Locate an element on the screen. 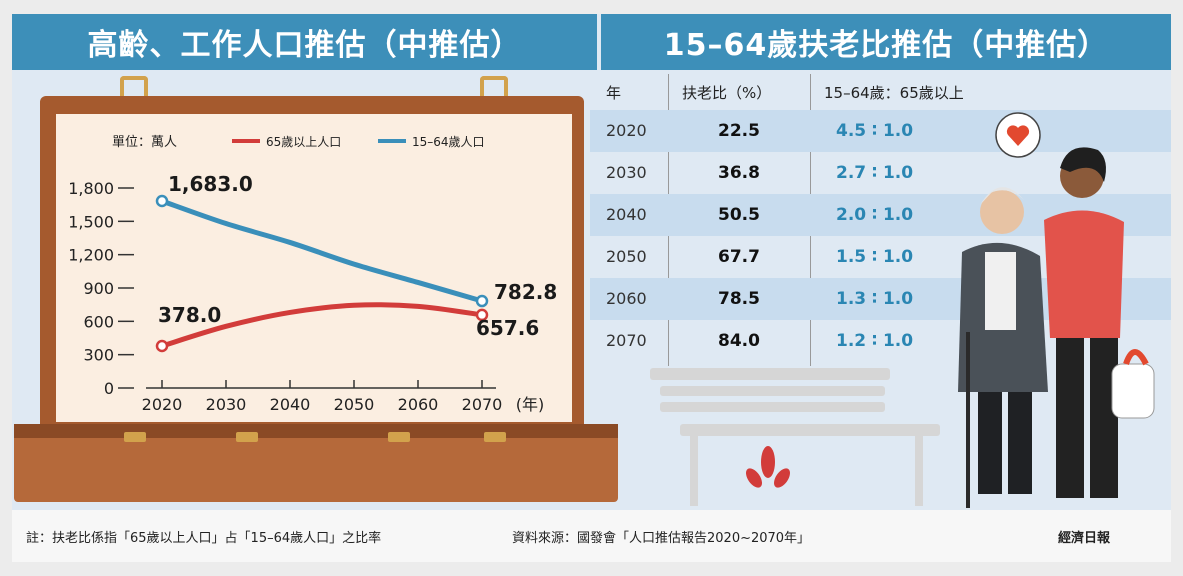 This screenshot has height=576, width=1183. left-title: 高齡、工作人口推估（中推估） is located at coordinates (304, 45).